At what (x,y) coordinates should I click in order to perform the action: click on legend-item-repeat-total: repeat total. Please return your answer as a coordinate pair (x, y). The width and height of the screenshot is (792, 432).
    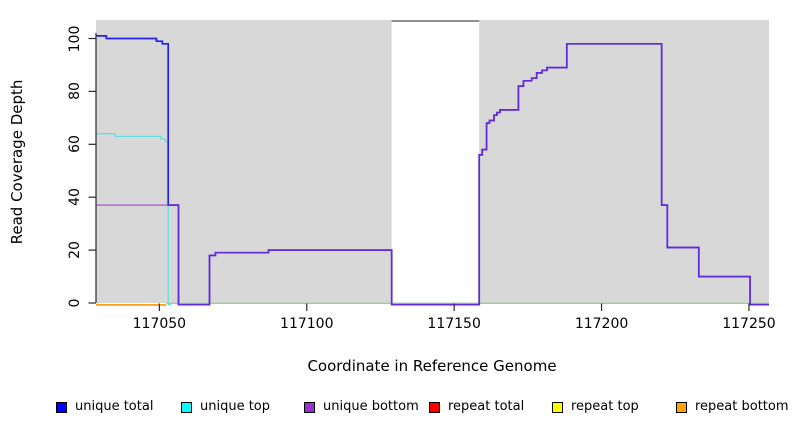
    Looking at the image, I should click on (476, 407).